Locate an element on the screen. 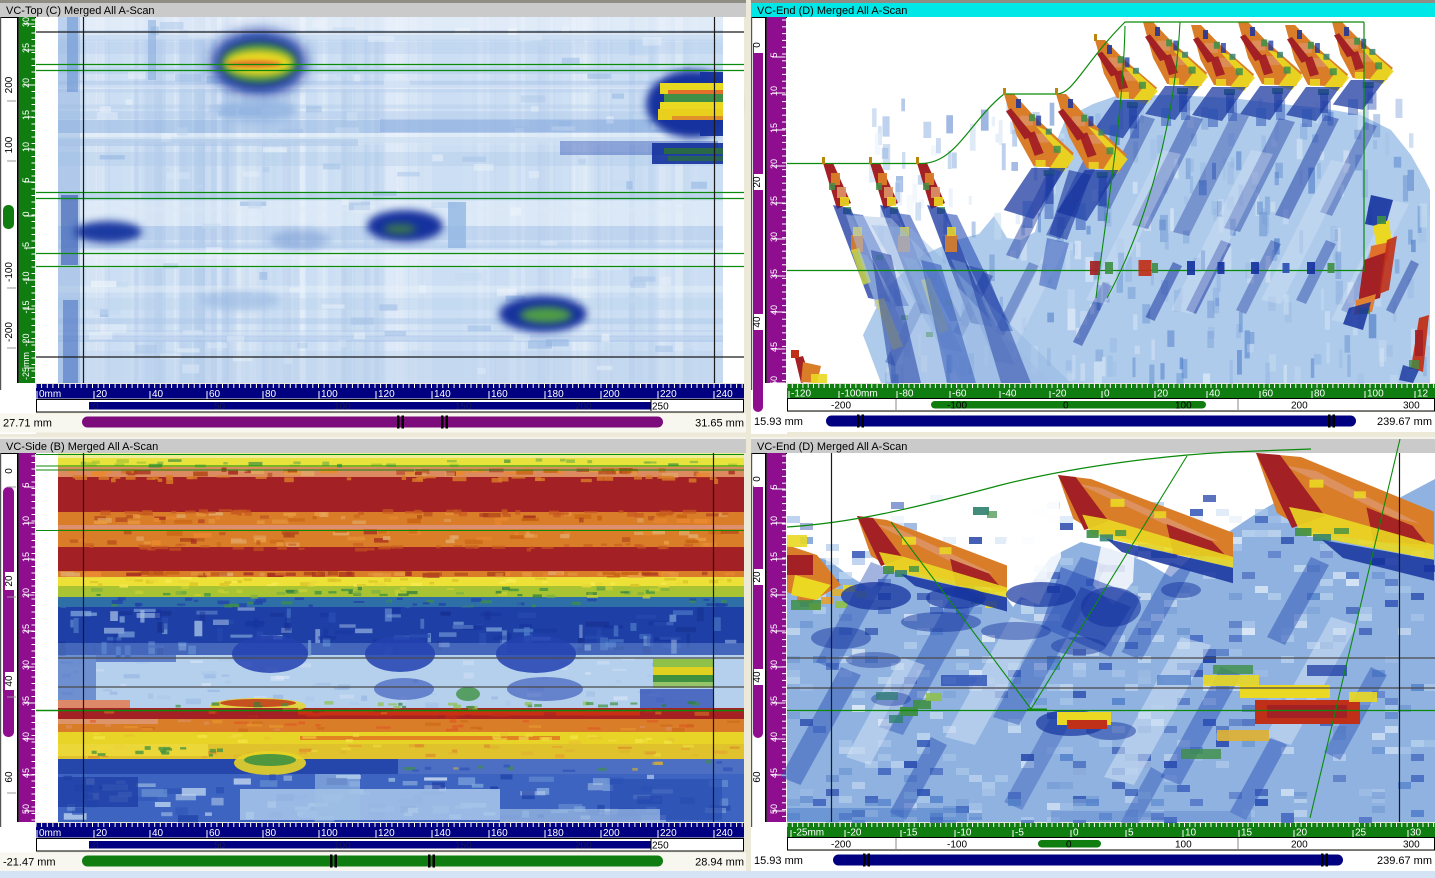 Image resolution: width=1435 pixels, height=878 pixels. svg-text: -100mm is located at coordinates (859, 394).